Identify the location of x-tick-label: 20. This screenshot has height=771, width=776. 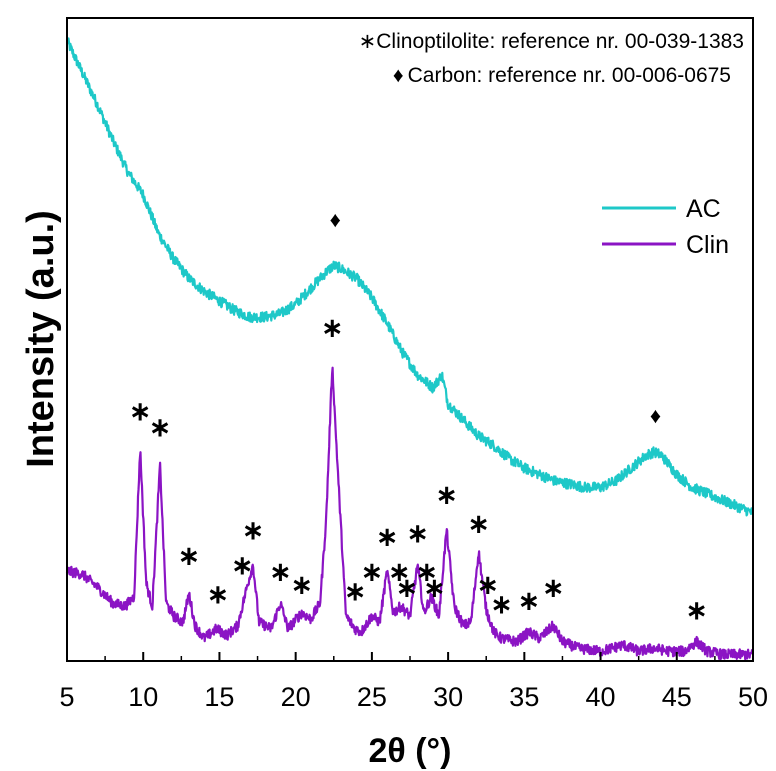
(296, 697).